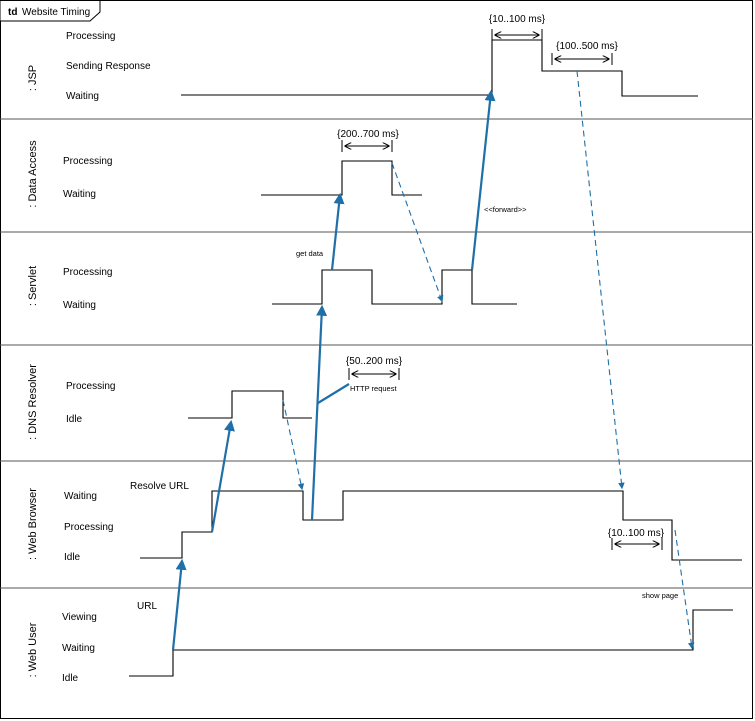  What do you see at coordinates (333, 393) in the screenshot?
I see `http-request-connector` at bounding box center [333, 393].